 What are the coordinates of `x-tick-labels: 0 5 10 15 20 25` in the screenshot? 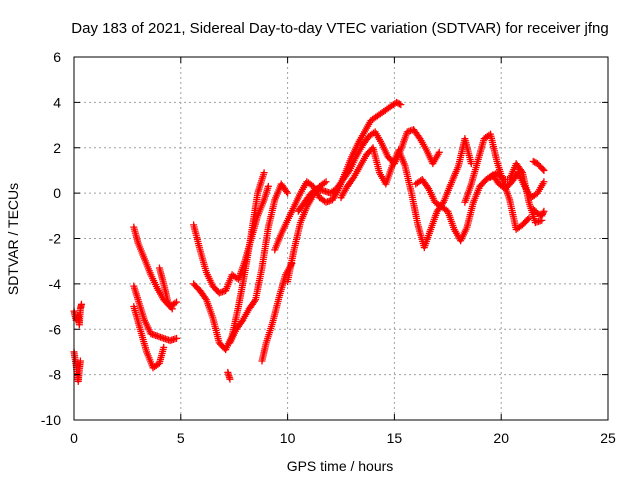 It's located at (343, 438).